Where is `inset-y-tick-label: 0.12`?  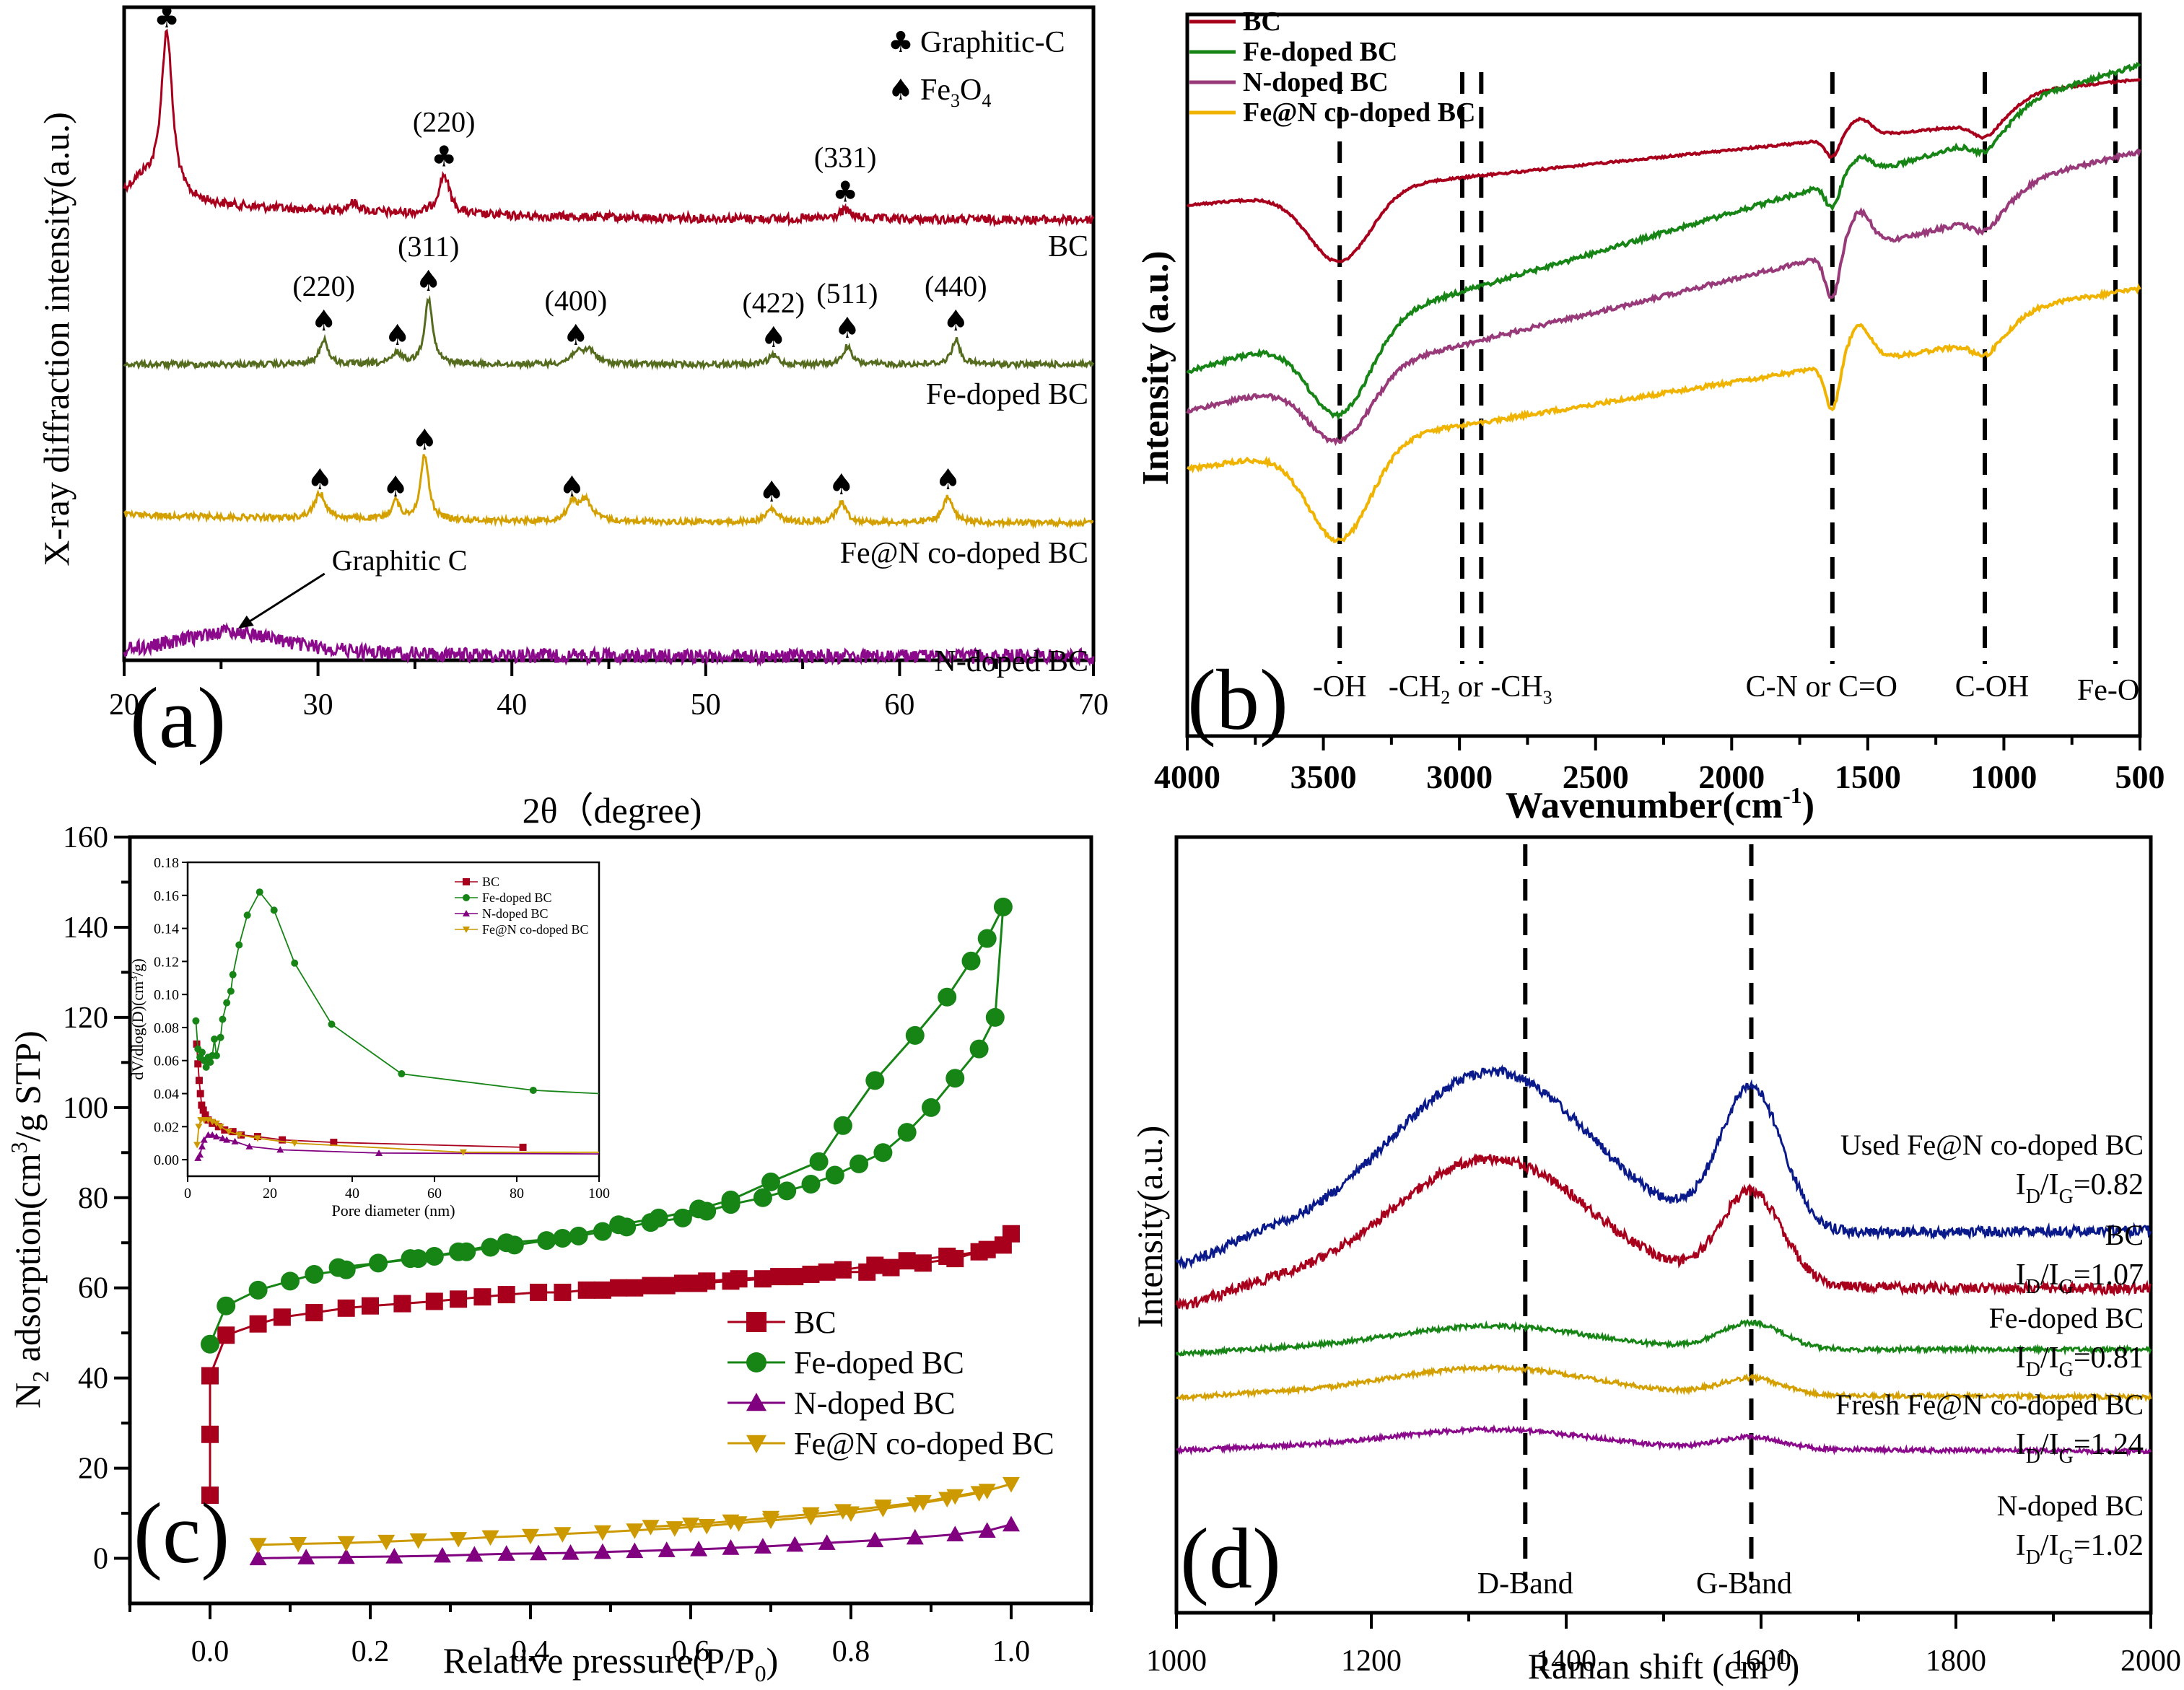
inset-y-tick-label: 0.12 is located at coordinates (166, 962).